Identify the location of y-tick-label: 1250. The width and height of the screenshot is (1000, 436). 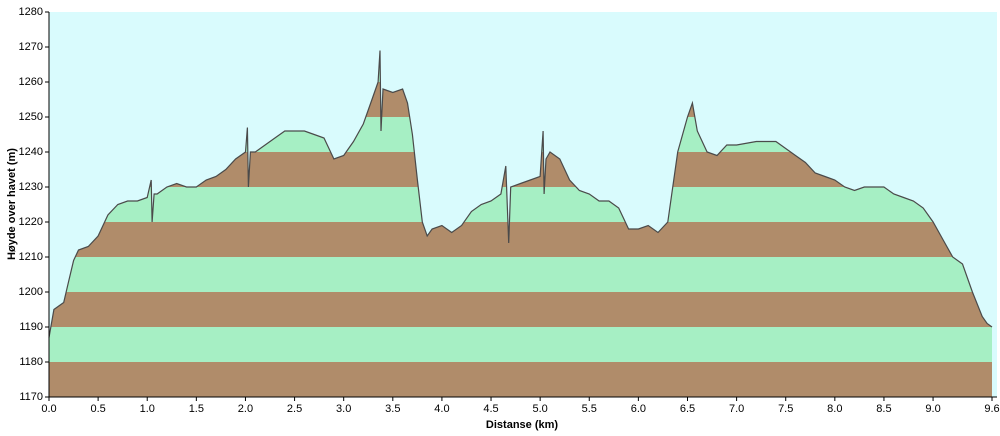
(31, 117).